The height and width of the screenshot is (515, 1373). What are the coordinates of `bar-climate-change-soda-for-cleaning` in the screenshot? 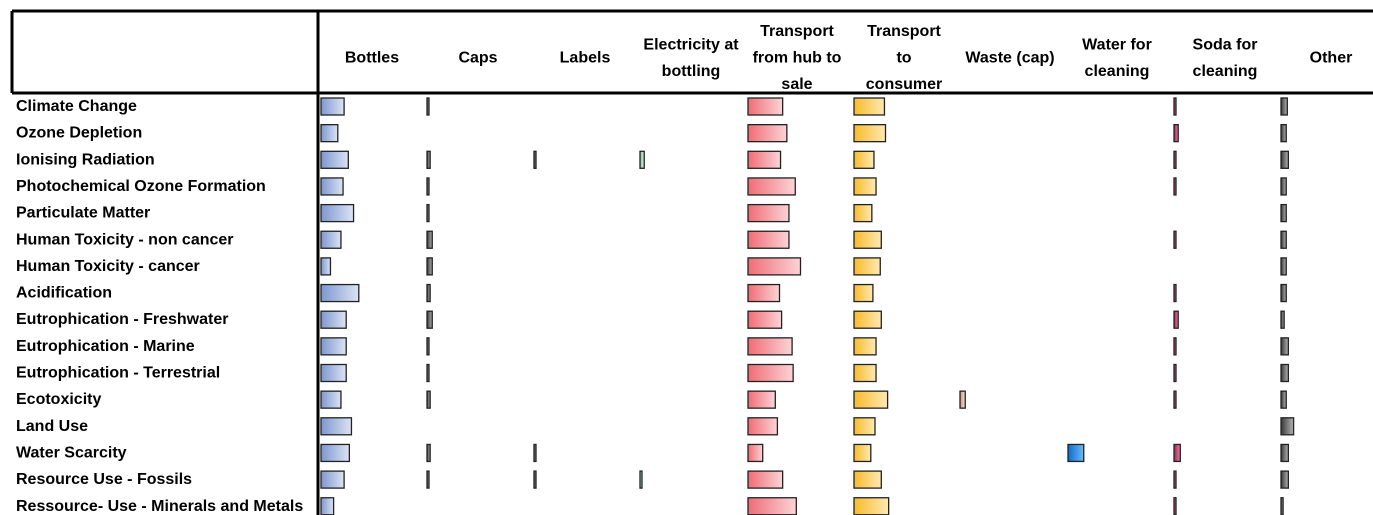 It's located at (1175, 106).